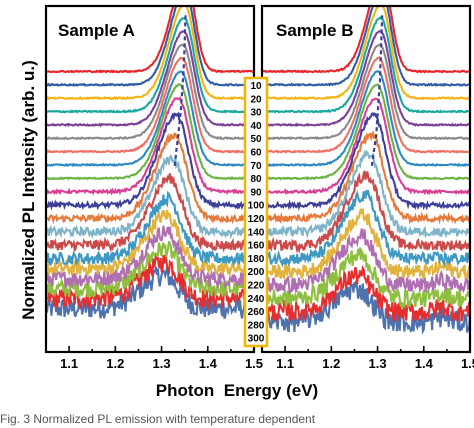  Describe the element at coordinates (256, 113) in the screenshot. I see `legend-entry-30: 30` at that location.